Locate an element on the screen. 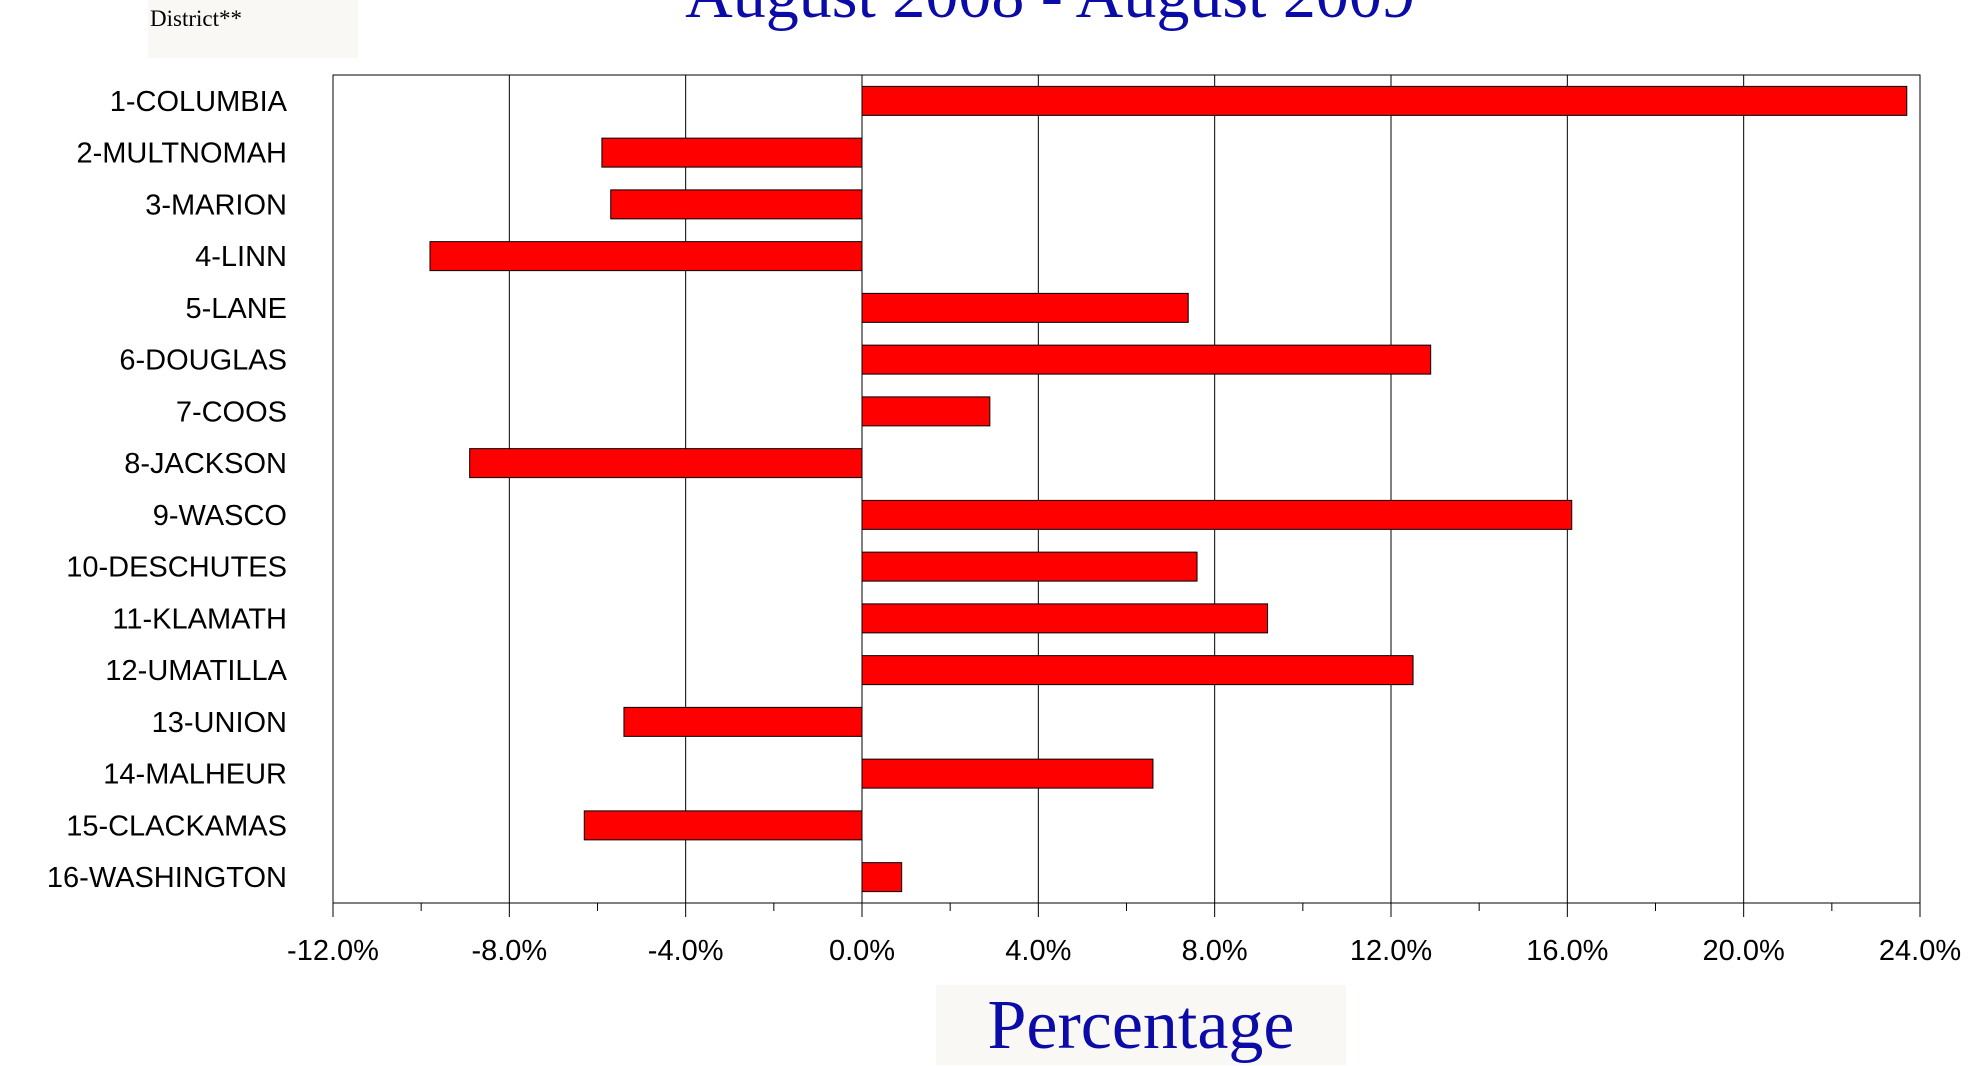 This screenshot has width=1974, height=1066. bar-13-union is located at coordinates (743, 721).